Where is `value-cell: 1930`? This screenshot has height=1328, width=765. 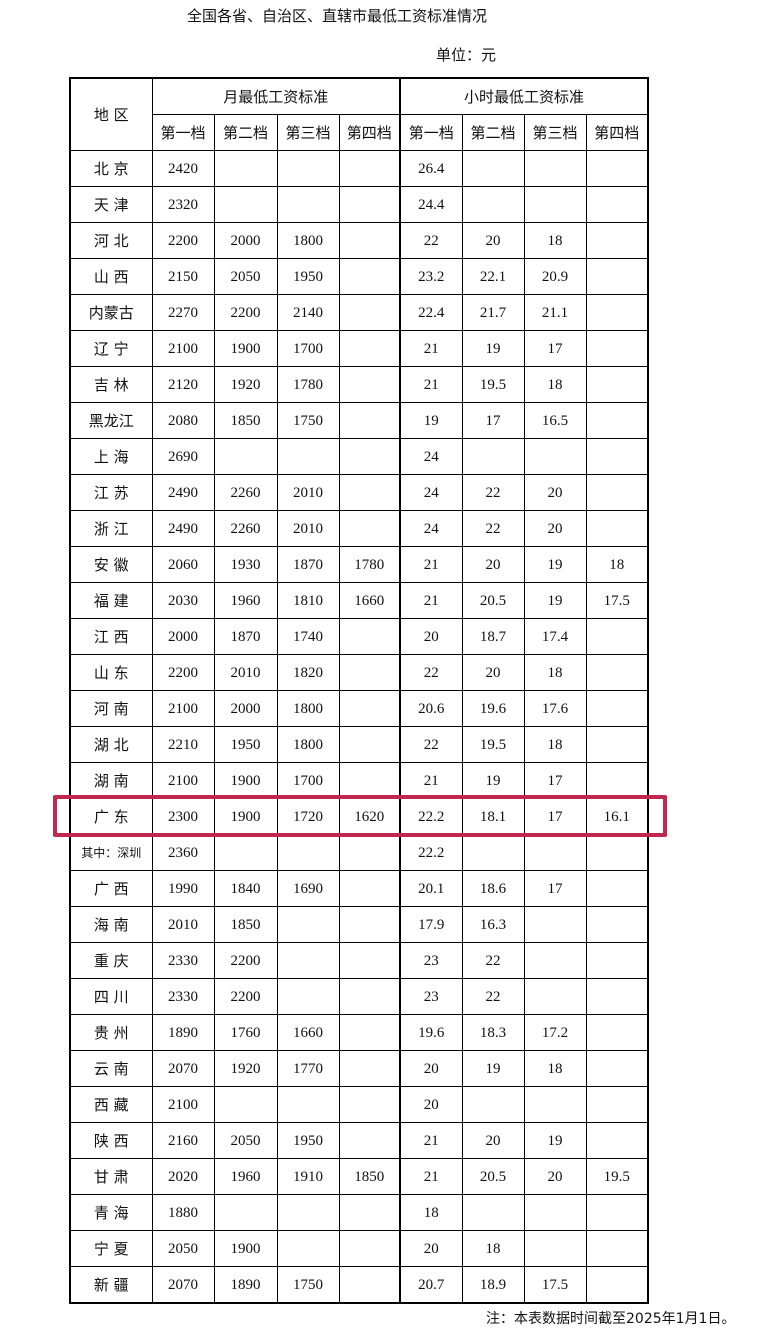
value-cell: 1930 is located at coordinates (245, 564).